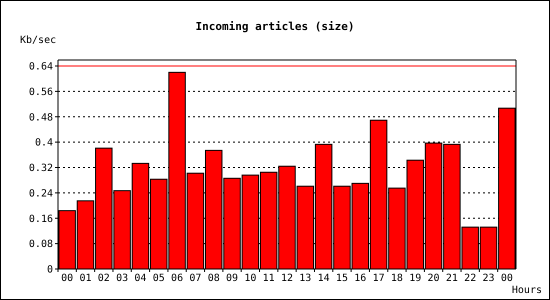  What do you see at coordinates (415, 278) in the screenshot?
I see `x-tick-label: 19` at bounding box center [415, 278].